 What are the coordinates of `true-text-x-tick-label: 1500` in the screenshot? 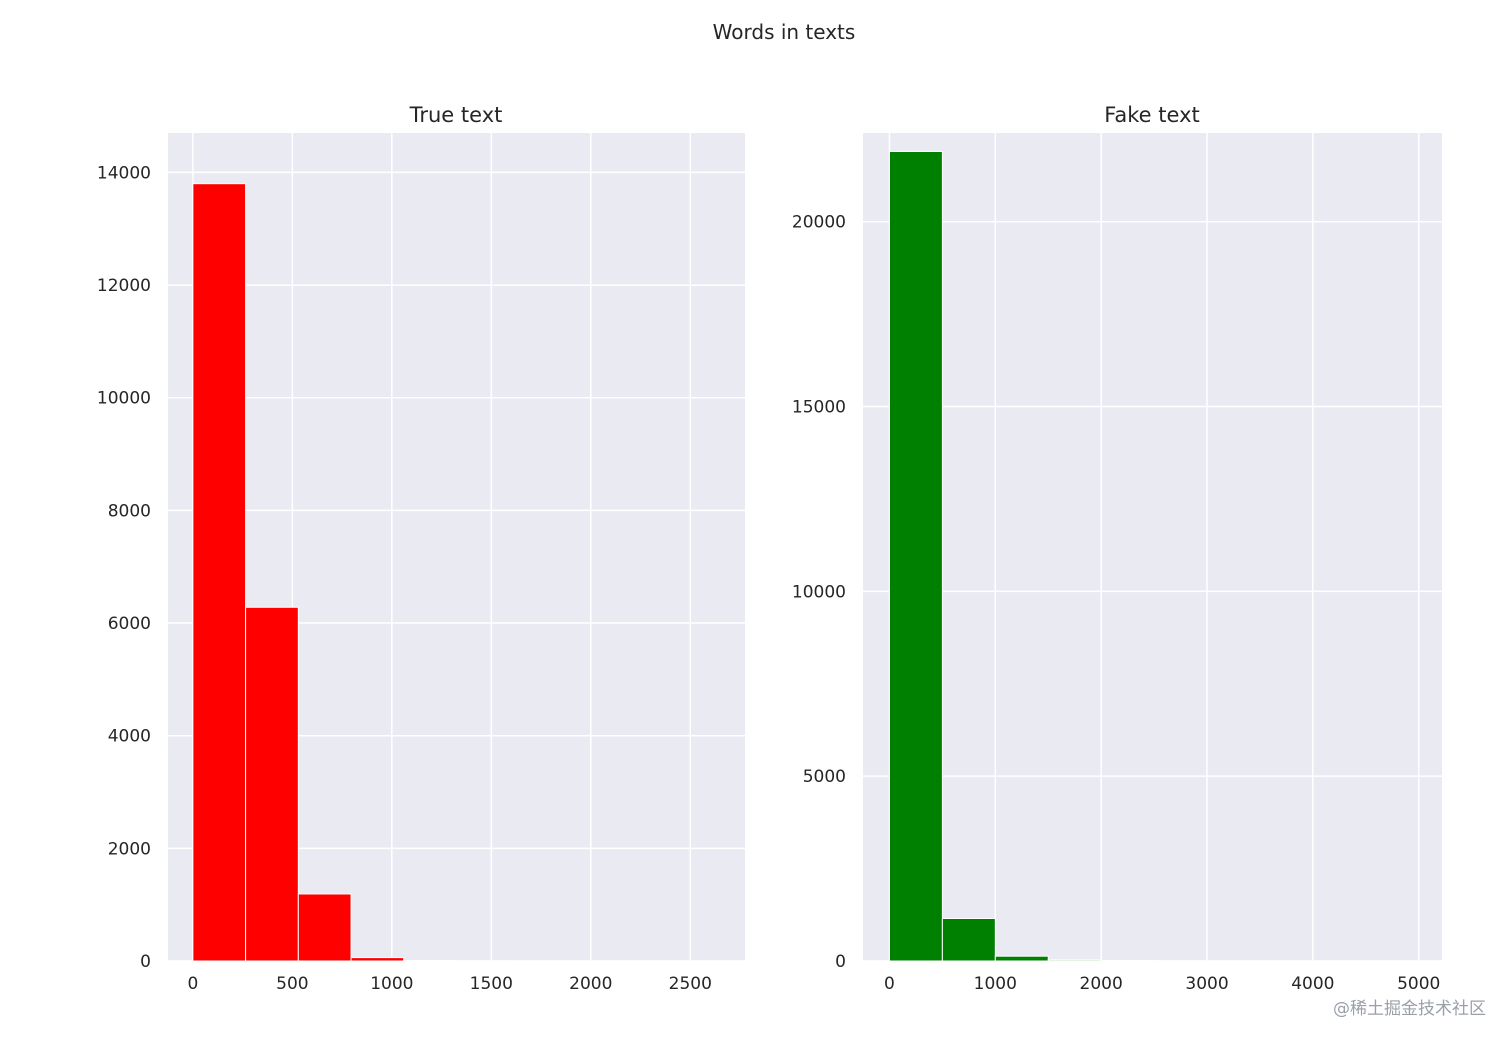 It's located at (491, 984).